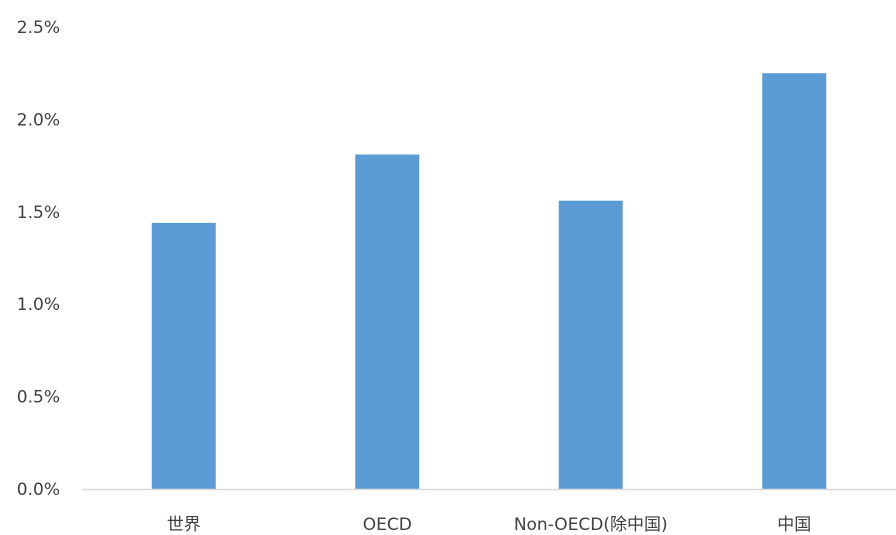 The image size is (896, 535). Describe the element at coordinates (38, 213) in the screenshot. I see `y-tick-label: 1.5%` at that location.